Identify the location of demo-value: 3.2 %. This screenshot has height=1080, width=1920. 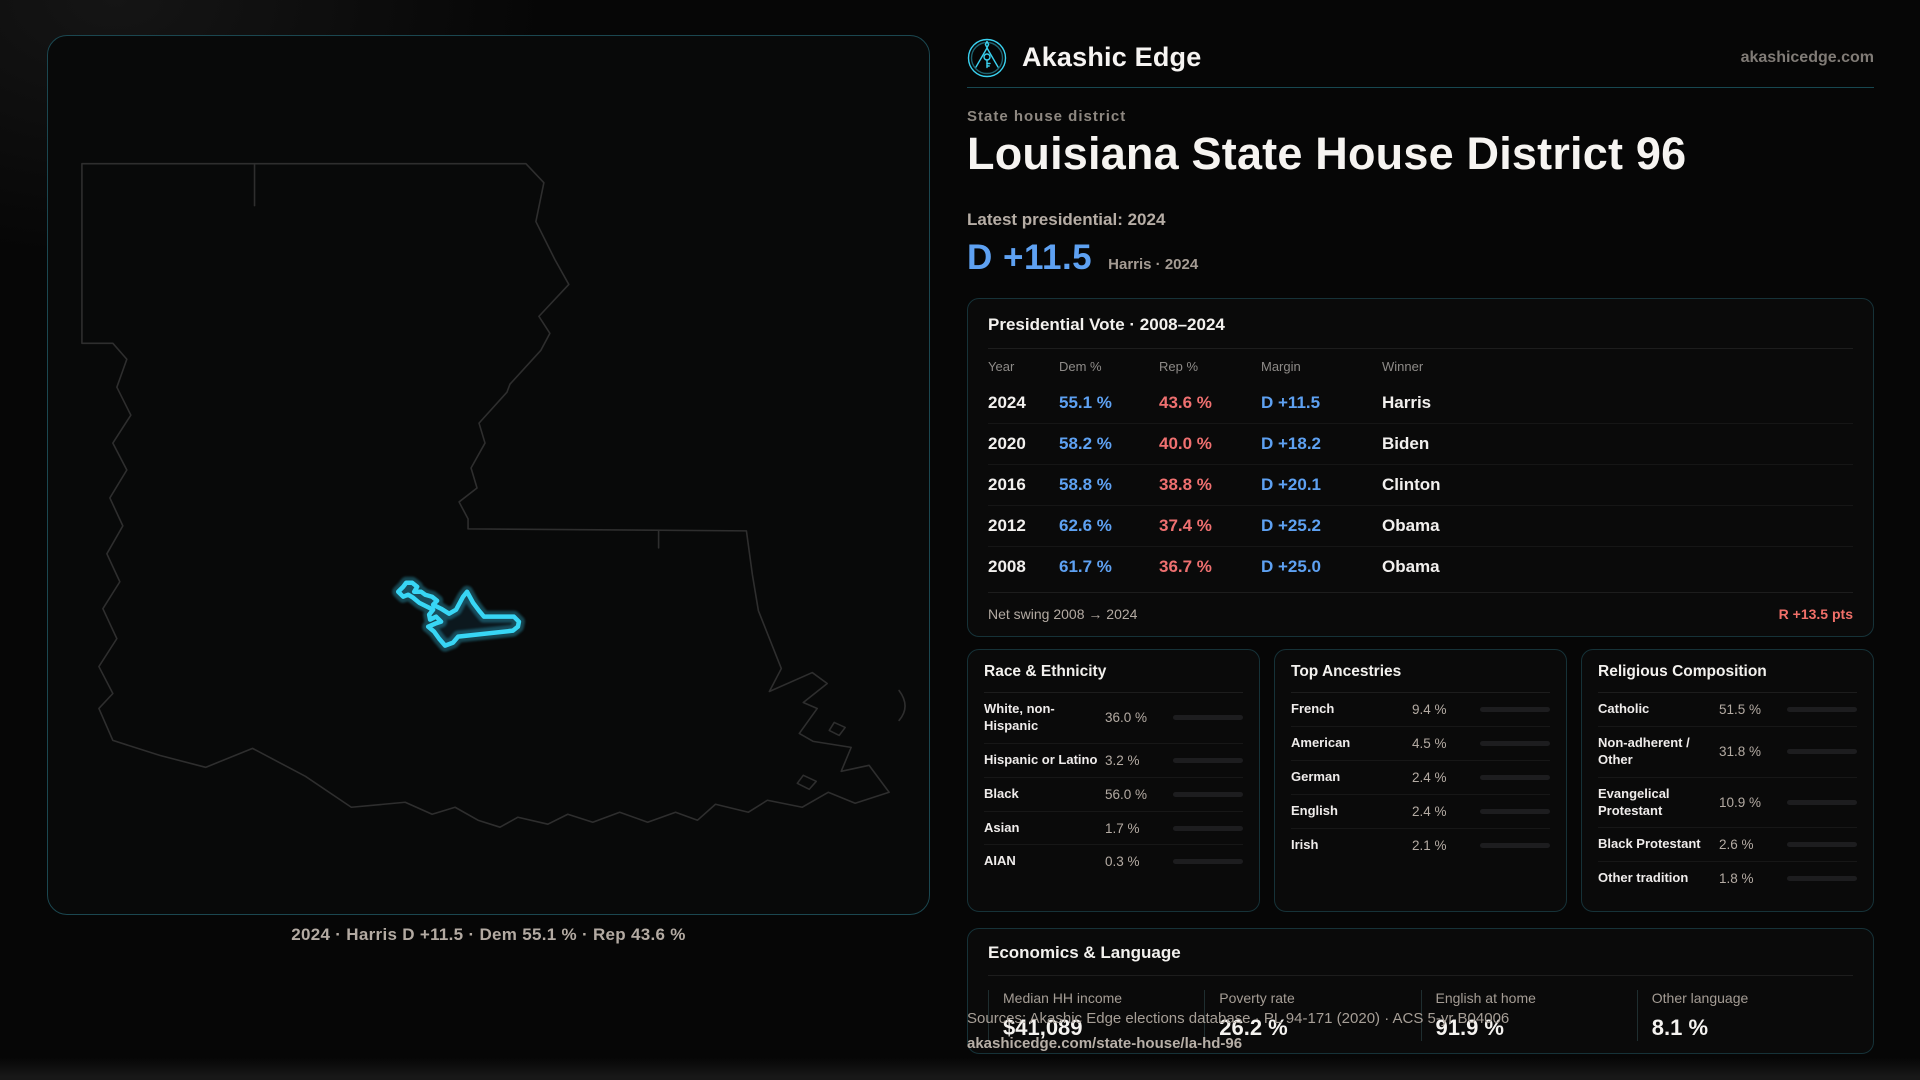
(1122, 760).